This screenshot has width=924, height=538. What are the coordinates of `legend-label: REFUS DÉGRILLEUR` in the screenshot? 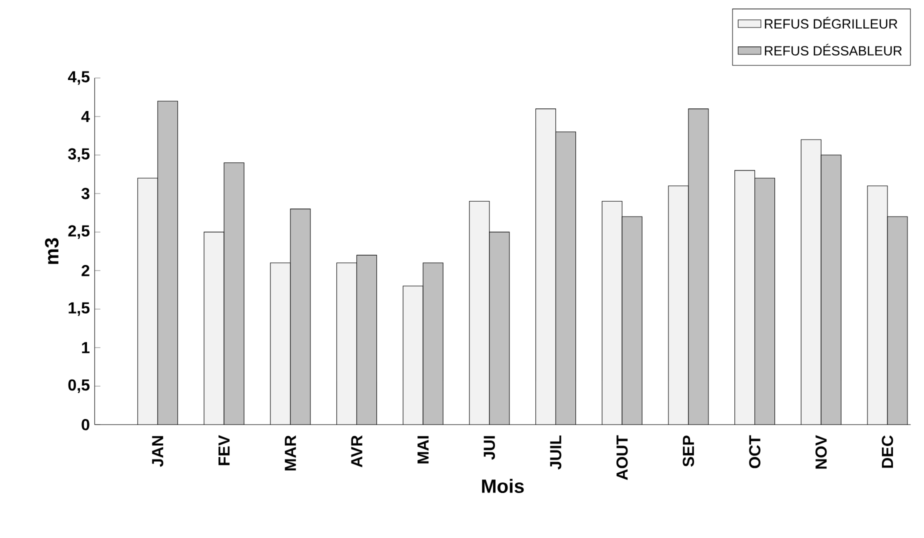 It's located at (831, 22).